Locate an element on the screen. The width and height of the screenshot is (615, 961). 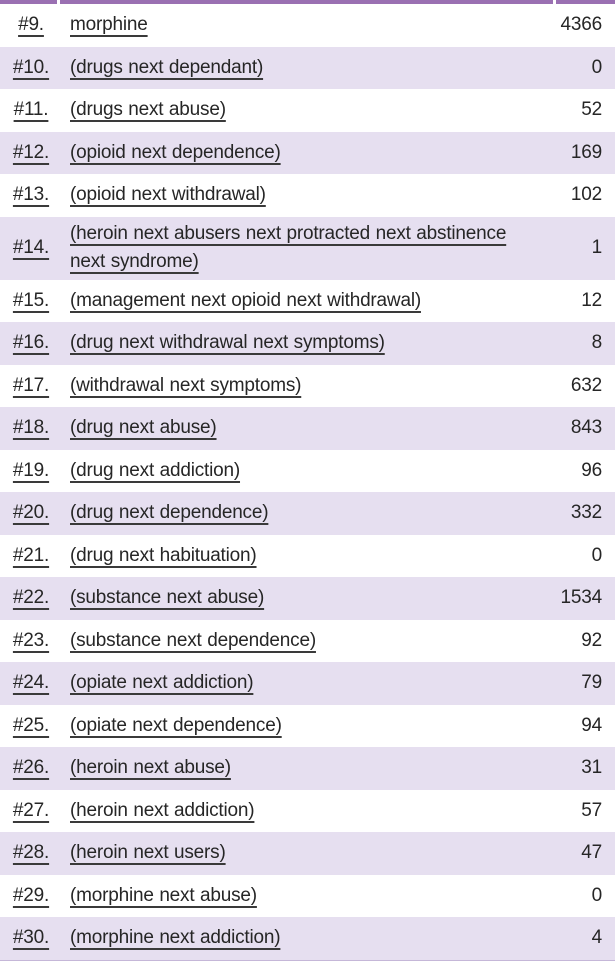
search-term-cell: (substance next dependence) is located at coordinates (307, 641).